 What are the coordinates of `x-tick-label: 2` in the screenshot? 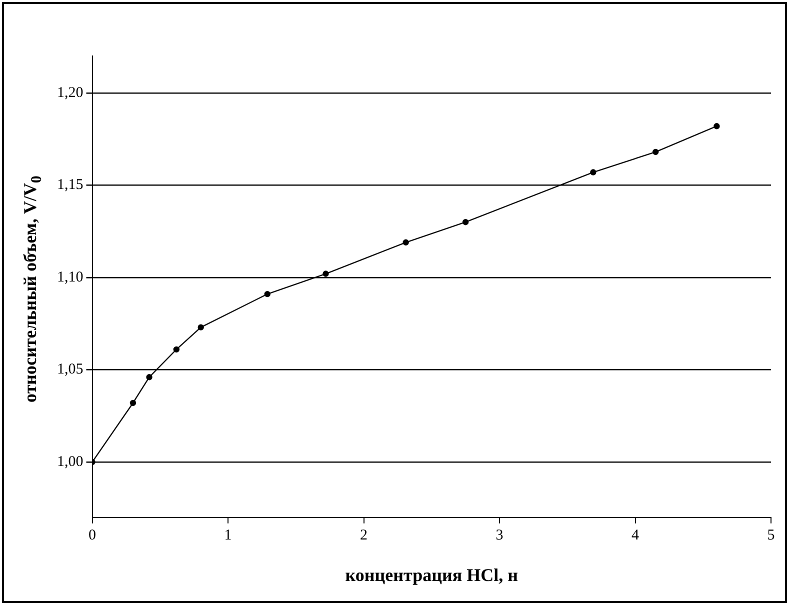 It's located at (364, 535).